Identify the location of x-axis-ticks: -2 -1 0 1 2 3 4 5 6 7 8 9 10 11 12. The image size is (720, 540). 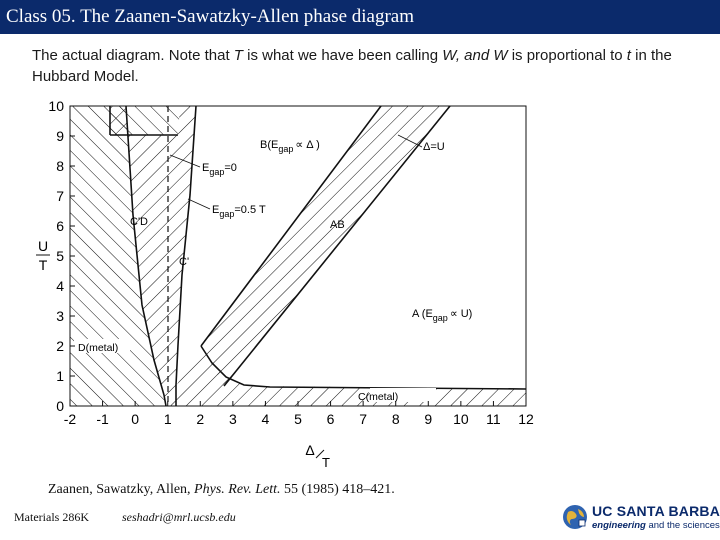
(299, 414).